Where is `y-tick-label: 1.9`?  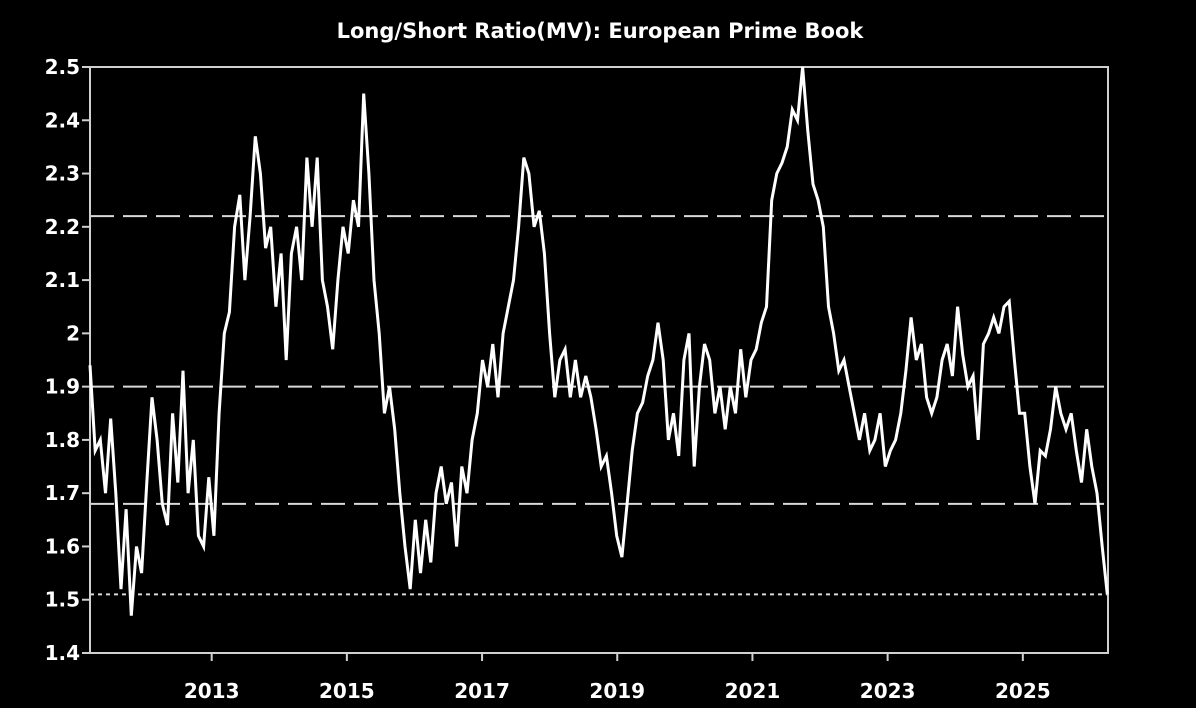 y-tick-label: 1.9 is located at coordinates (62, 387).